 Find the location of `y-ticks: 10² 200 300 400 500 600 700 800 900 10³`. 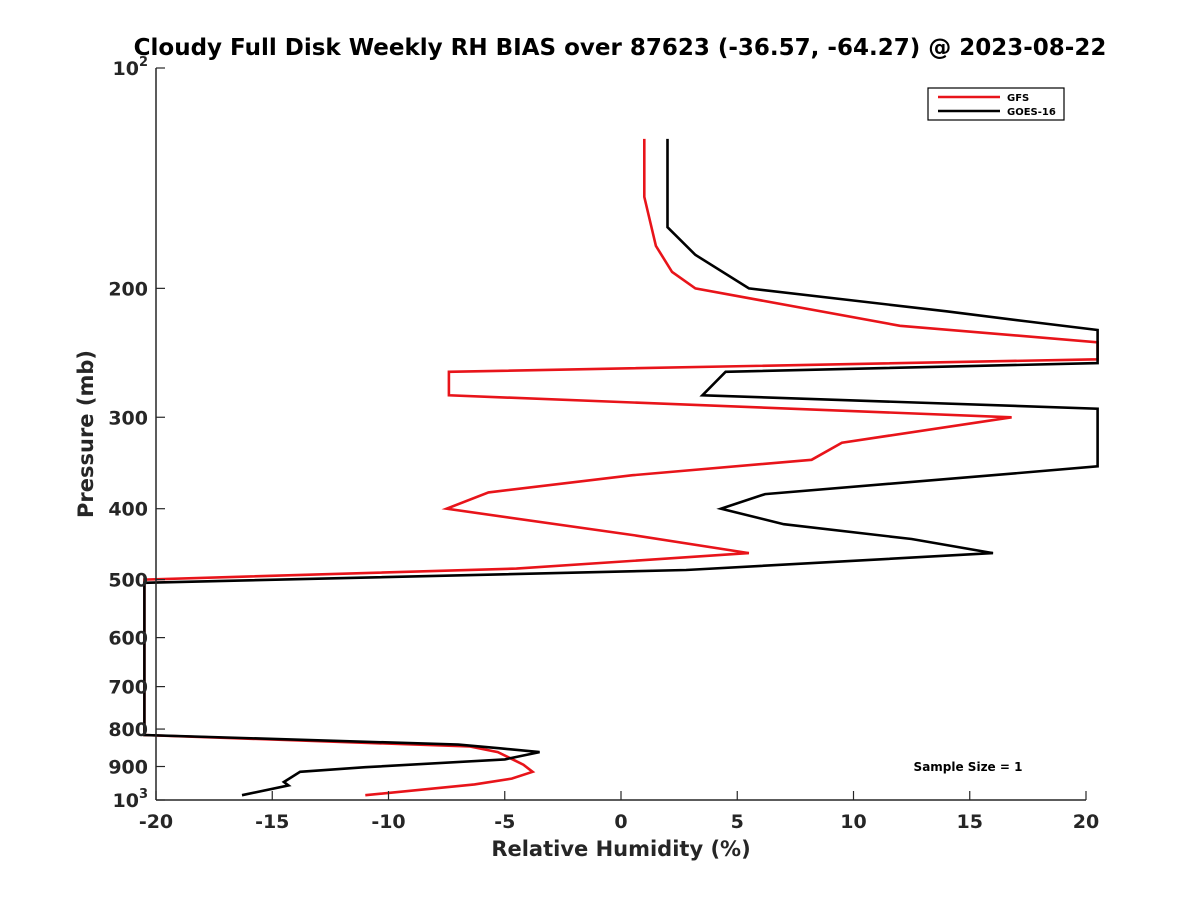

y-ticks: 10² 200 300 400 500 600 700 800 900 10³ is located at coordinates (136, 433).